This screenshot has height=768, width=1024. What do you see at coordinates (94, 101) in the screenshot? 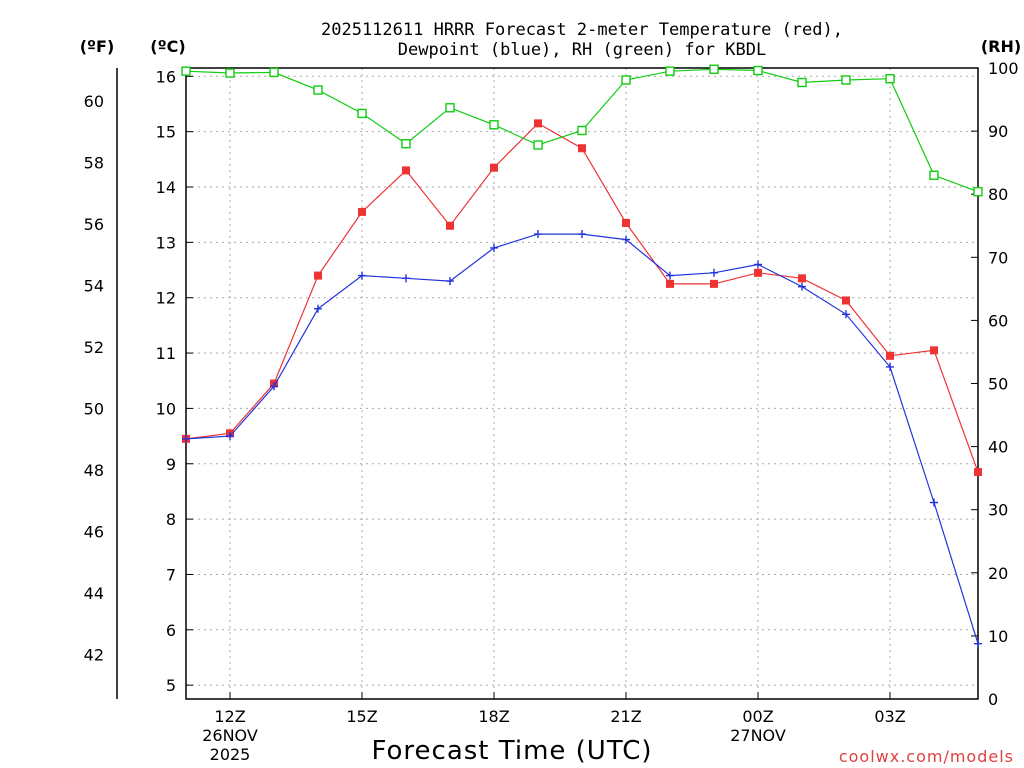
I see `f-tick-label: 60` at bounding box center [94, 101].